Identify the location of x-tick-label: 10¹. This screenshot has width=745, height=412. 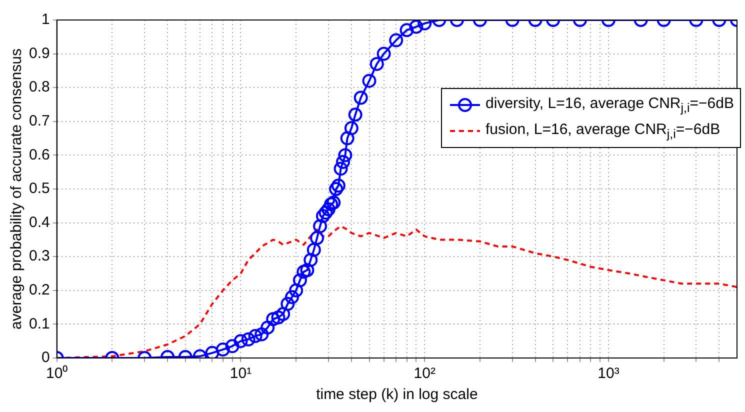
(241, 373).